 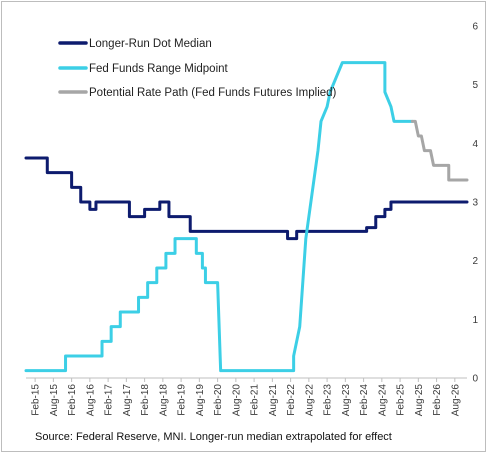 What do you see at coordinates (182, 400) in the screenshot?
I see `x-tick-label: Feb-19` at bounding box center [182, 400].